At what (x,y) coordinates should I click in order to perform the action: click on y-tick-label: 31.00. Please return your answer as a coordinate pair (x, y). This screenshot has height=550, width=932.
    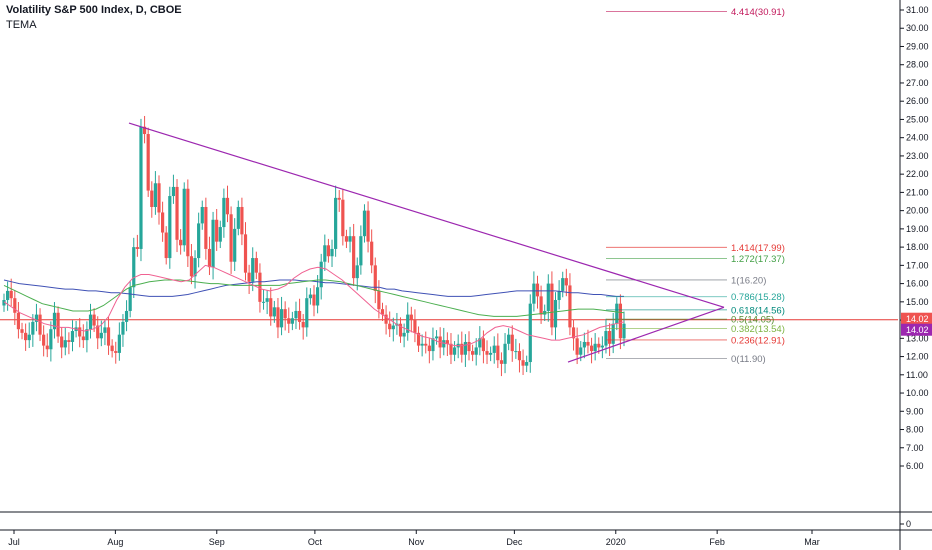
    Looking at the image, I should click on (917, 10).